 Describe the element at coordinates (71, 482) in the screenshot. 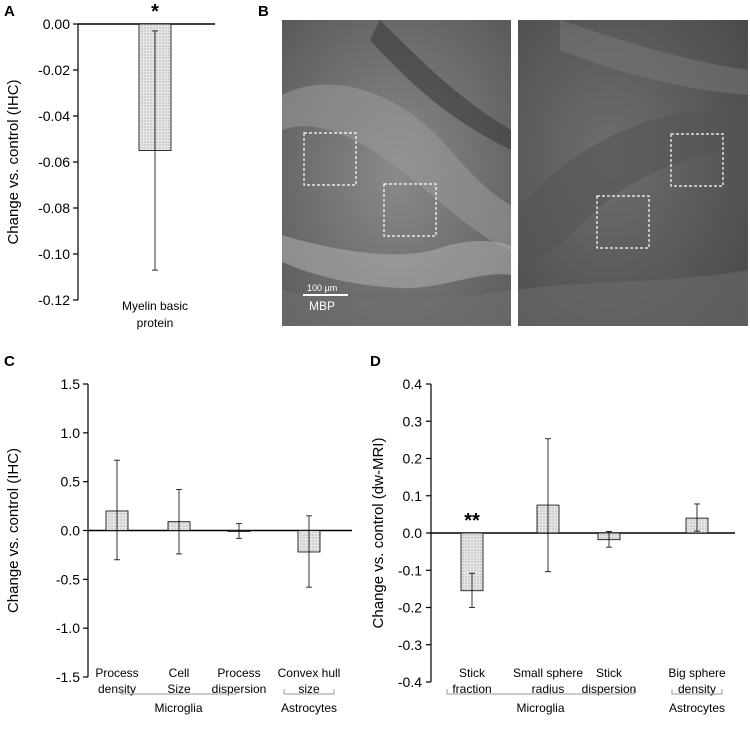

I see `chart-c-y-tick-label: 0.5` at that location.